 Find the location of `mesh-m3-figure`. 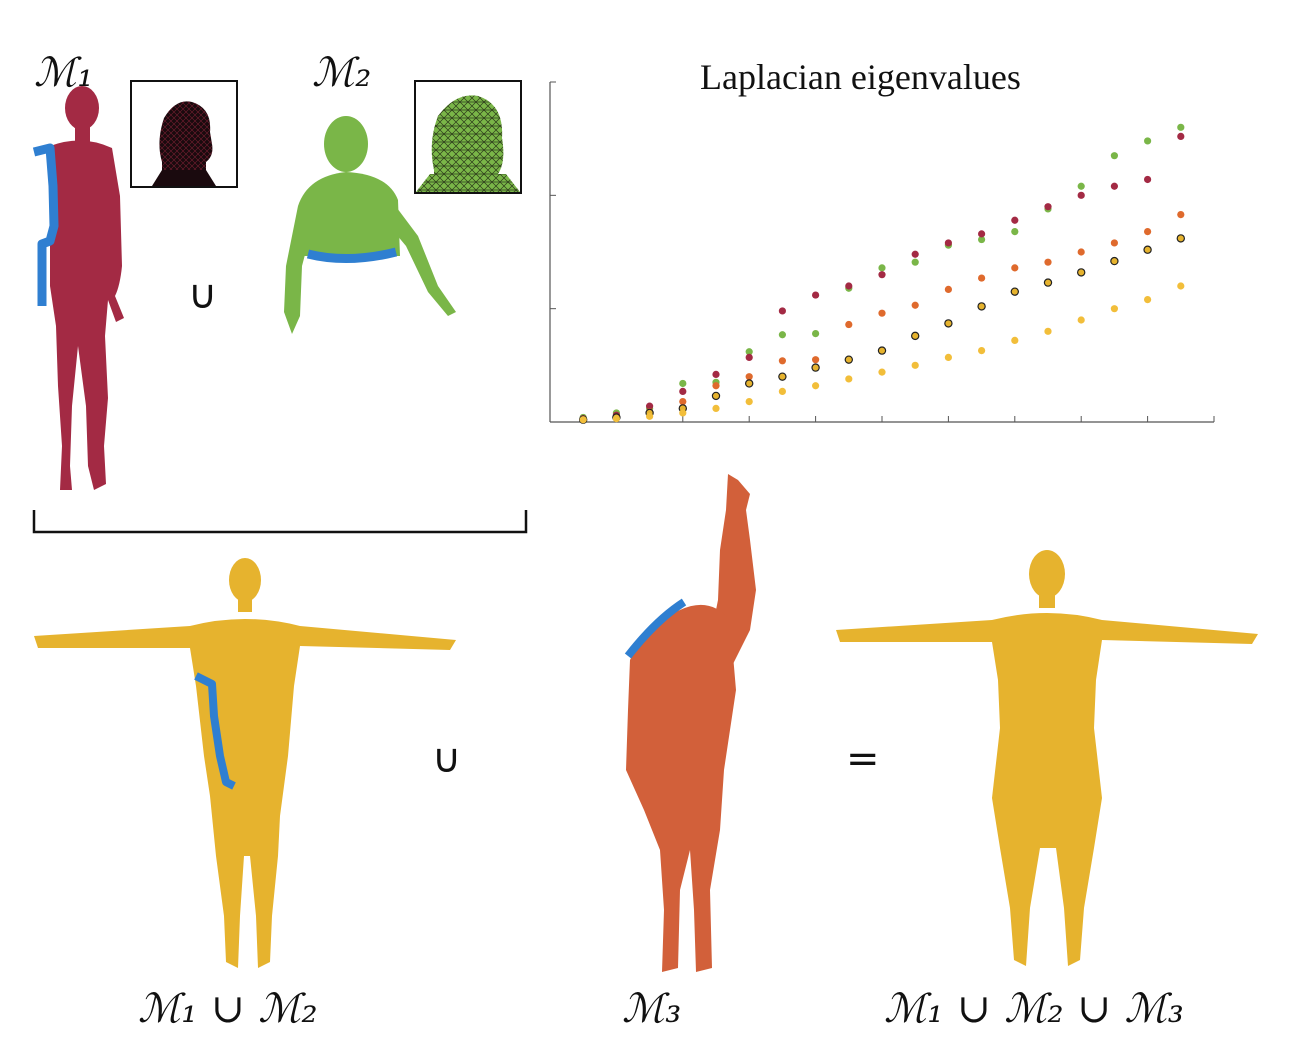

mesh-m3-figure is located at coordinates (690, 723).